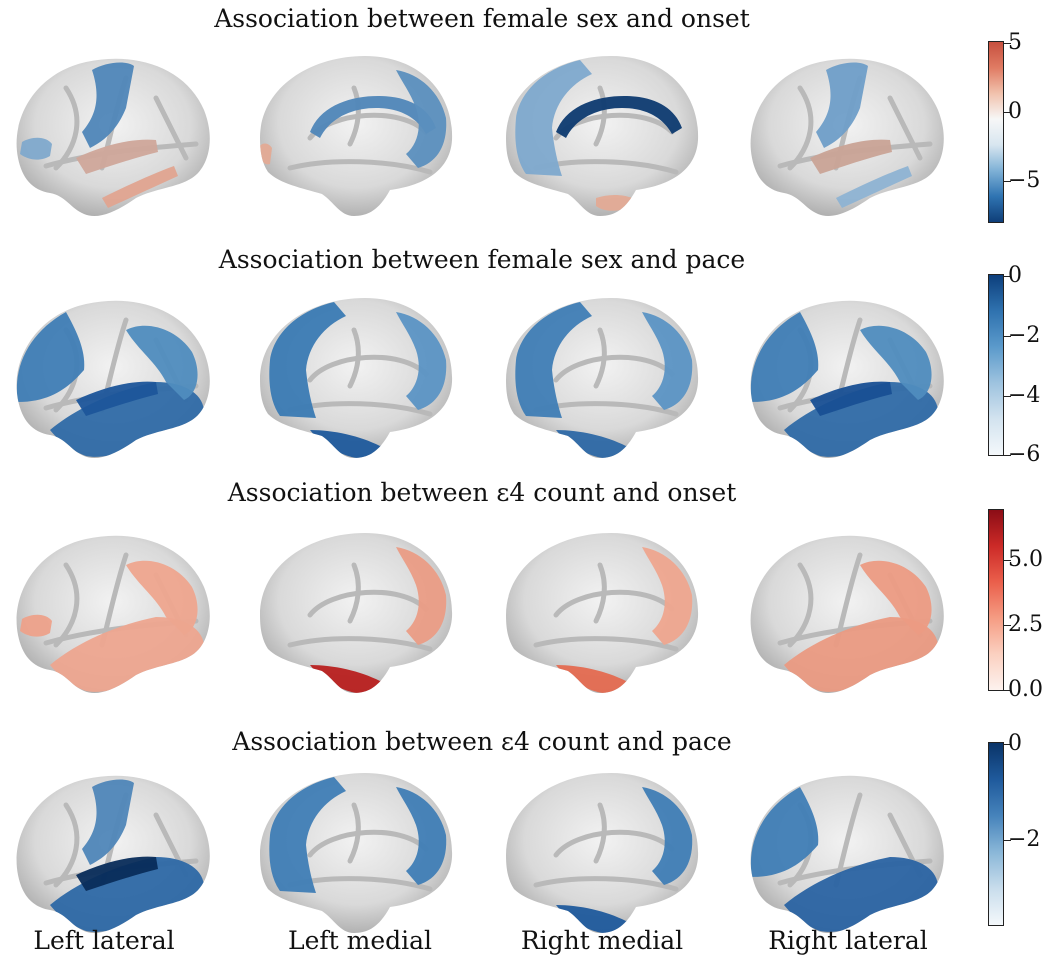 The image size is (1048, 956). Describe the element at coordinates (996, 365) in the screenshot. I see `colorbar-female-pace` at that location.